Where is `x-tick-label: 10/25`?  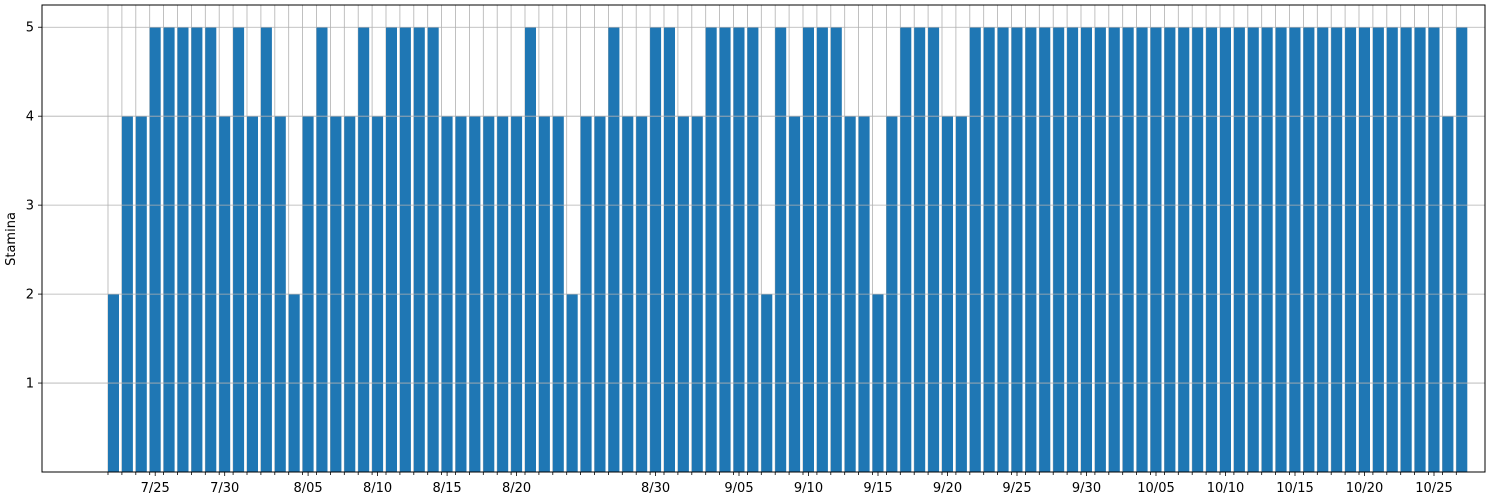
x-tick-label: 10/25 is located at coordinates (1433, 488).